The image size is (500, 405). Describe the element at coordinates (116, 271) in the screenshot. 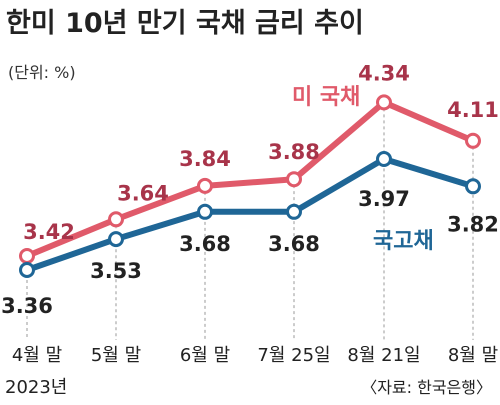

I see `value-label-kr: 3.53` at that location.